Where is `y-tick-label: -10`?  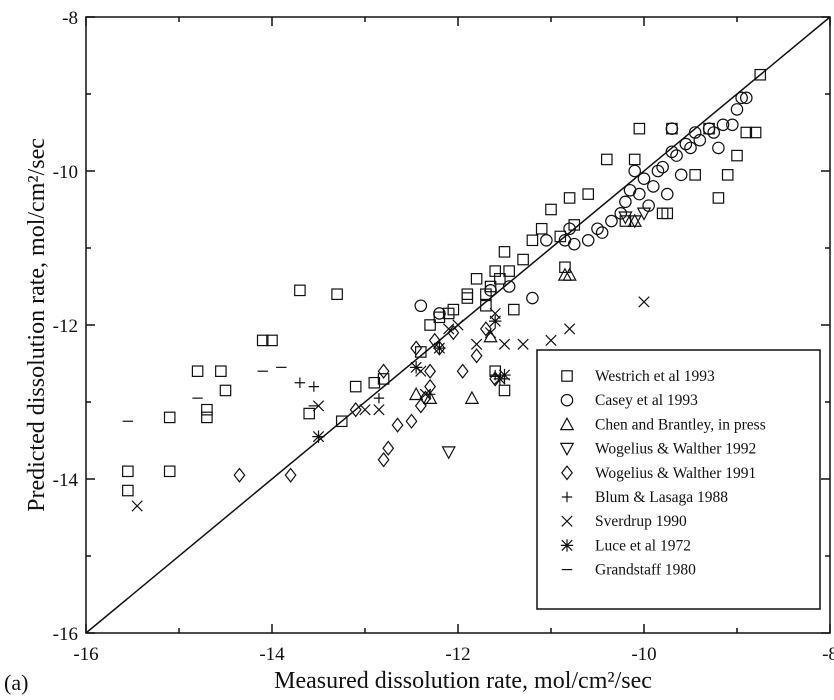
y-tick-label: -10 is located at coordinates (65, 172).